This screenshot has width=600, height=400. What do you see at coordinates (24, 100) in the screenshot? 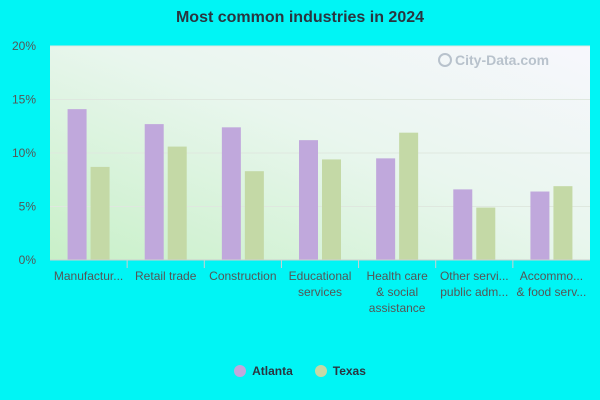
I see `y-tick-label: 15%` at bounding box center [24, 100].